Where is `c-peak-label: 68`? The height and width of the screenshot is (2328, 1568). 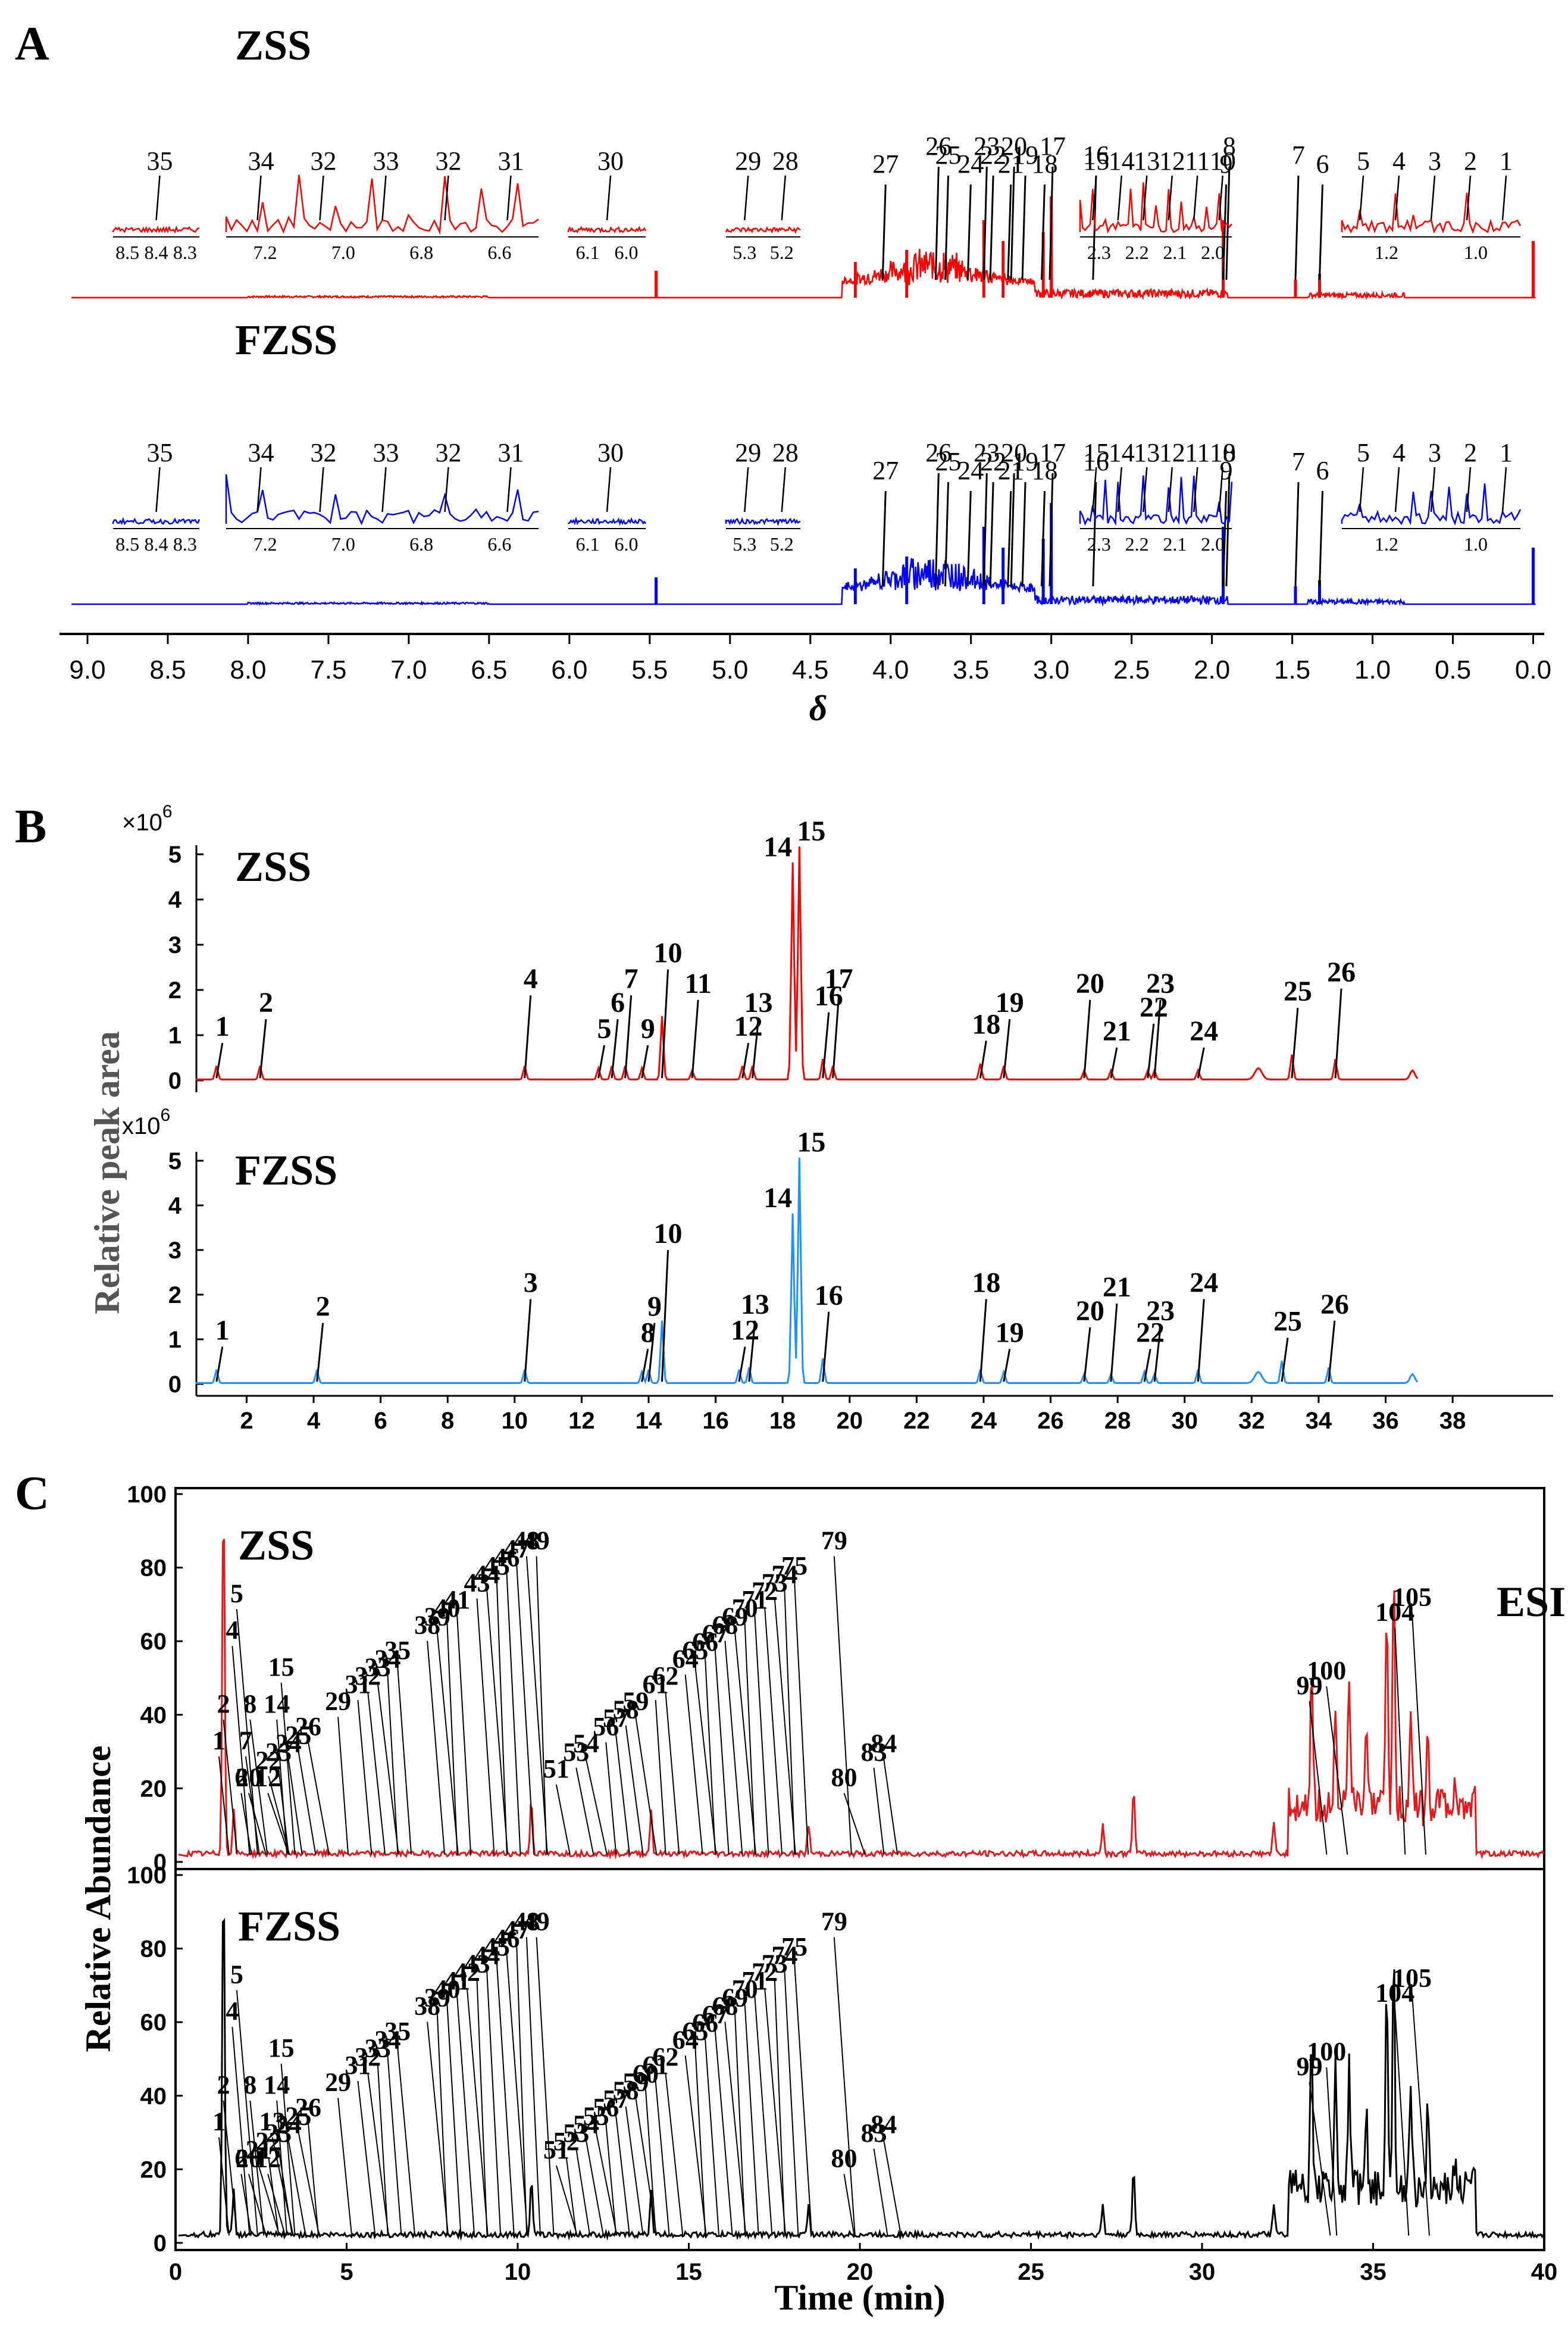 c-peak-label: 68 is located at coordinates (725, 2006).